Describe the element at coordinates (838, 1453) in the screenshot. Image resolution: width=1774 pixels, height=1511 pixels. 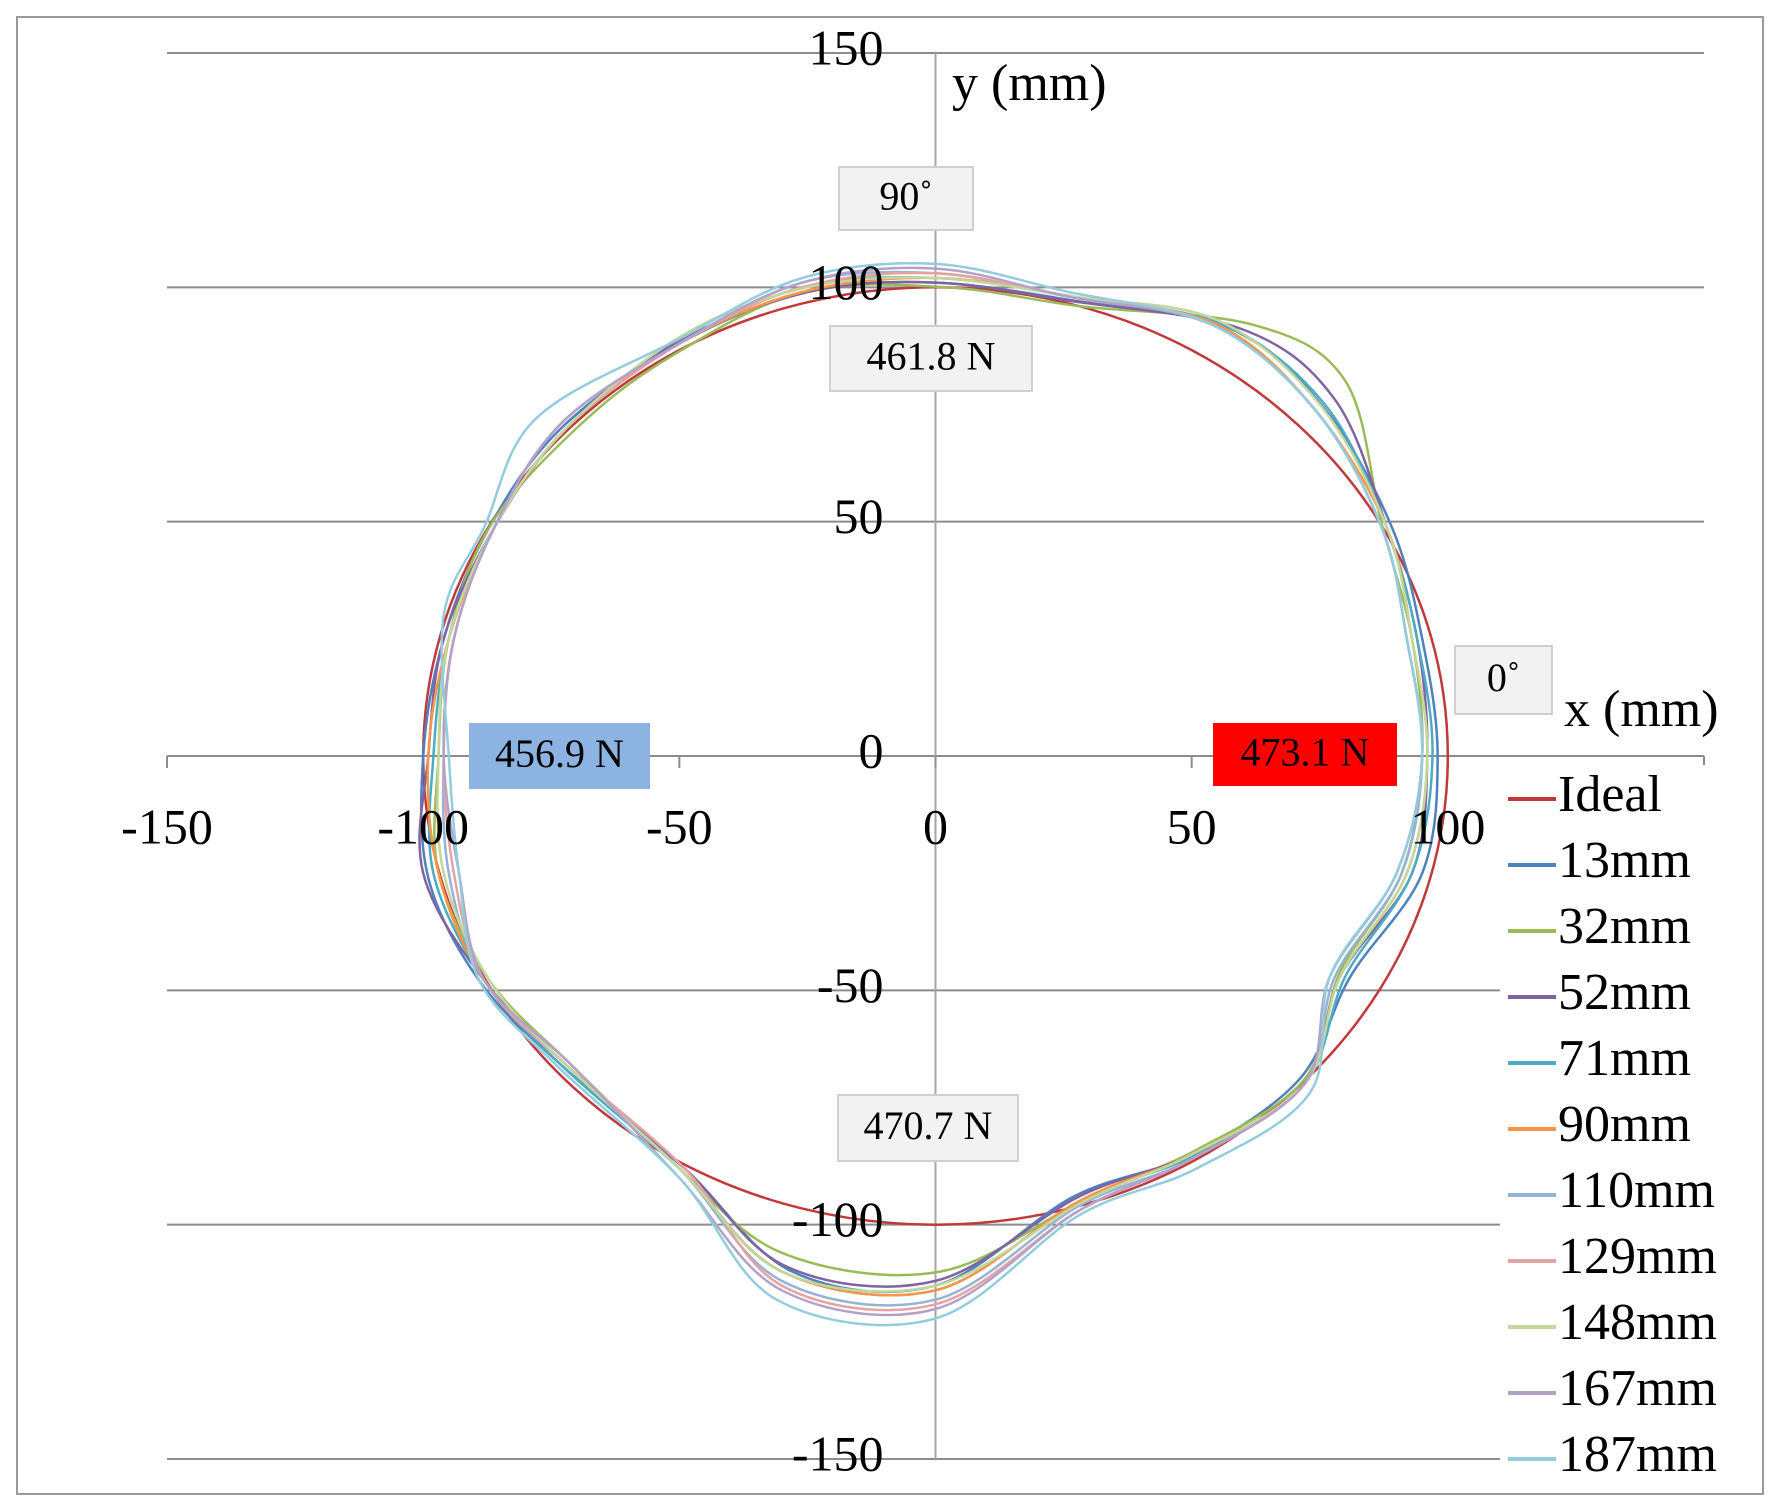
I see `y-tick-label: -150` at that location.